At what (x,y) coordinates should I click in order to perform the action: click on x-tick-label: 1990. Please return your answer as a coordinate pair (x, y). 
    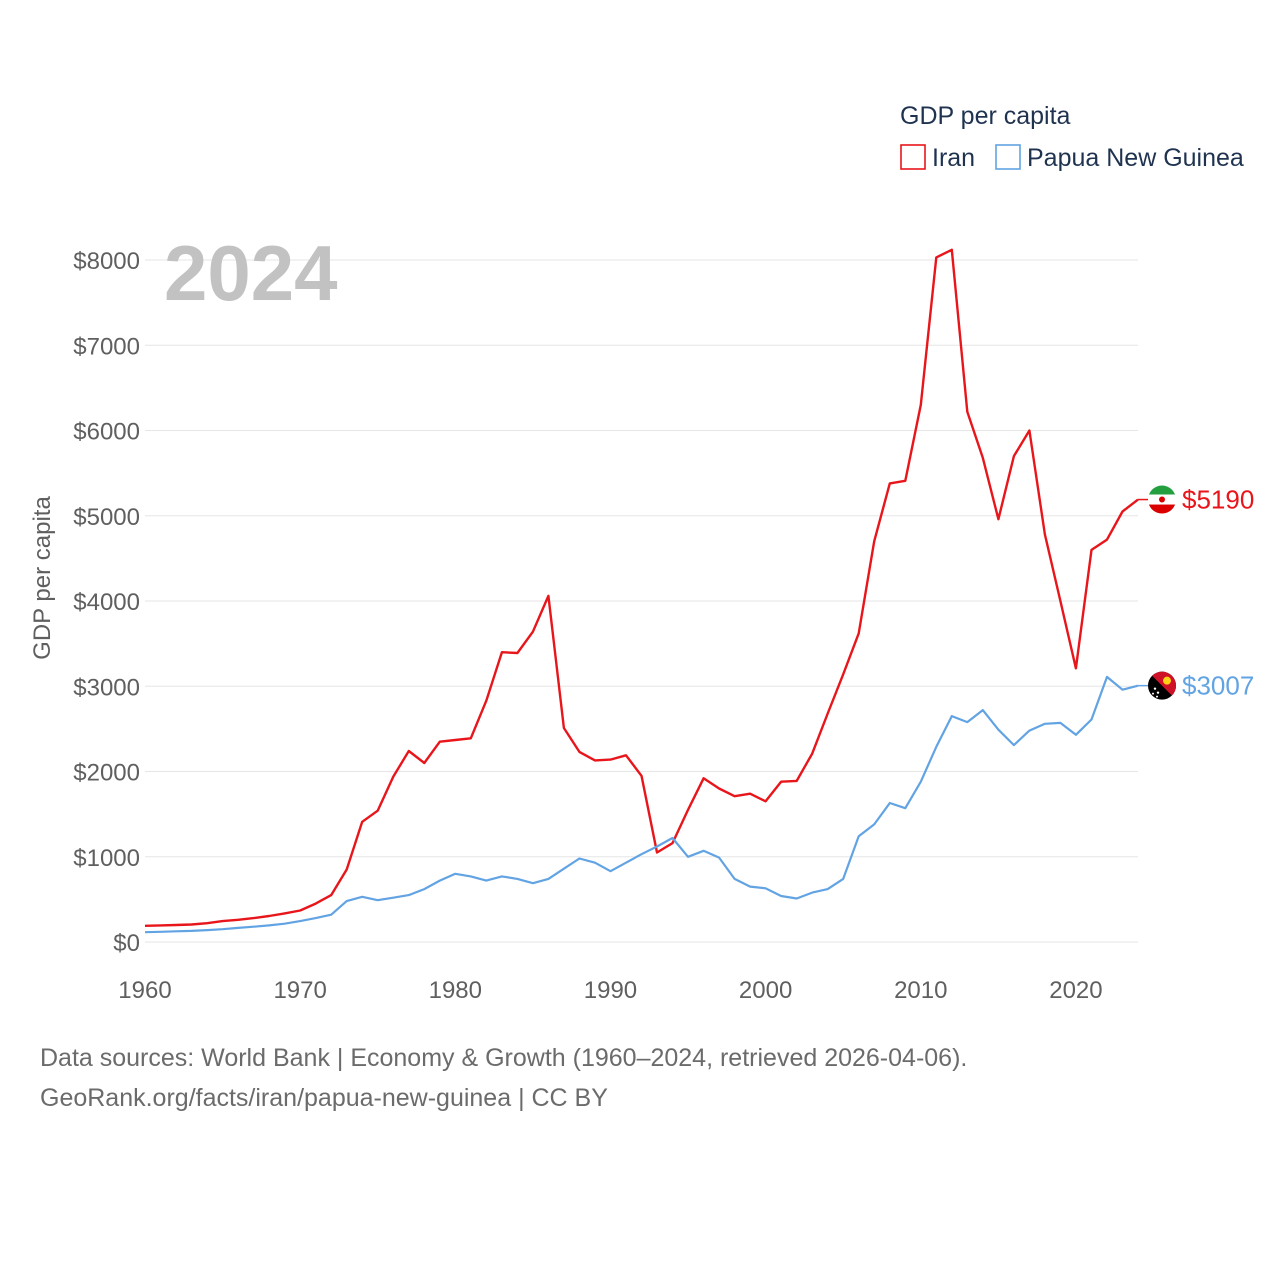
    Looking at the image, I should click on (610, 990).